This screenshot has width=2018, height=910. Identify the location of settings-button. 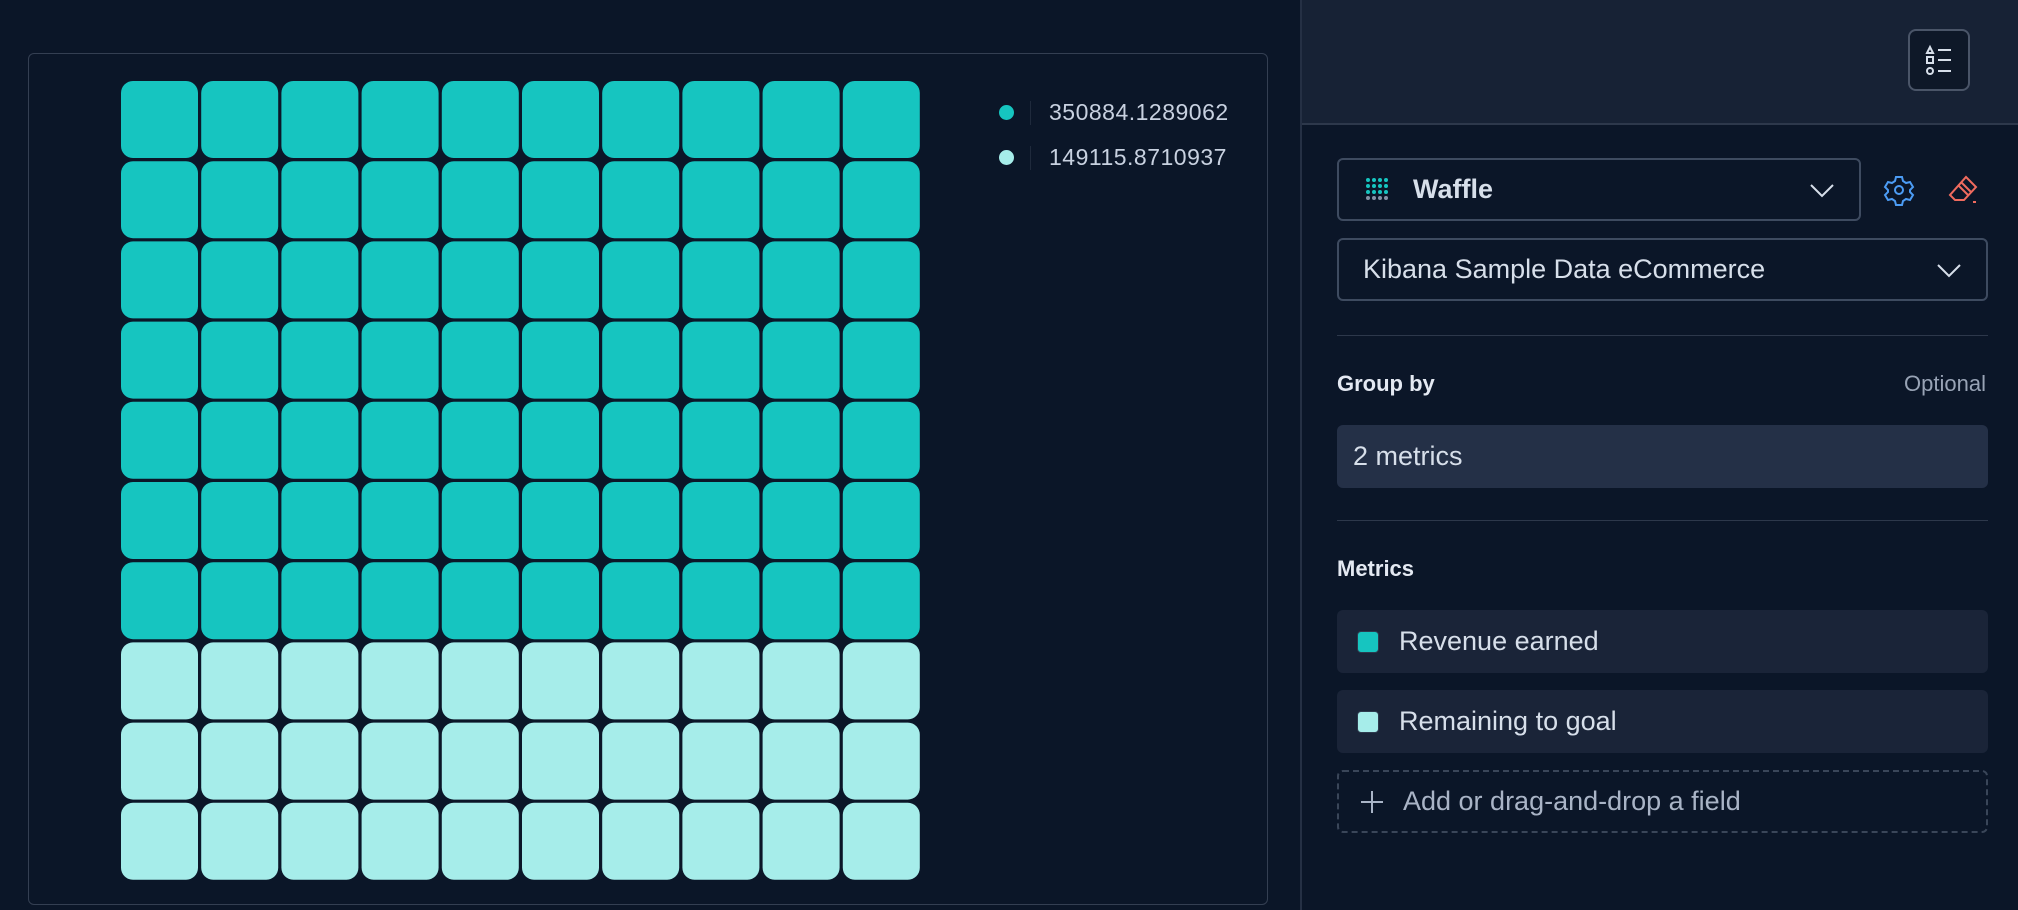
(1899, 190).